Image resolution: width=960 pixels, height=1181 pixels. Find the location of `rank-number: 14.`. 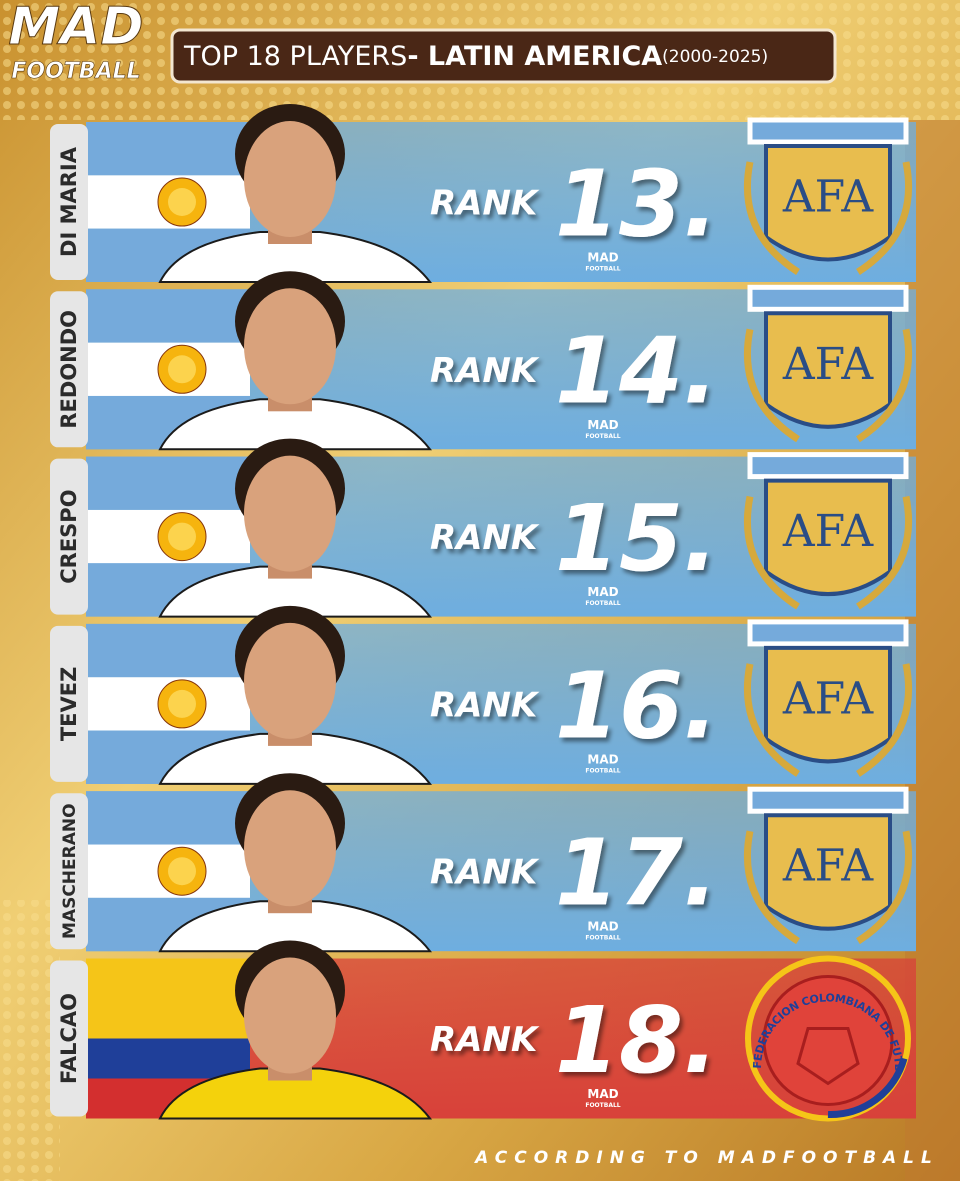

rank-number: 14. is located at coordinates (636, 371).